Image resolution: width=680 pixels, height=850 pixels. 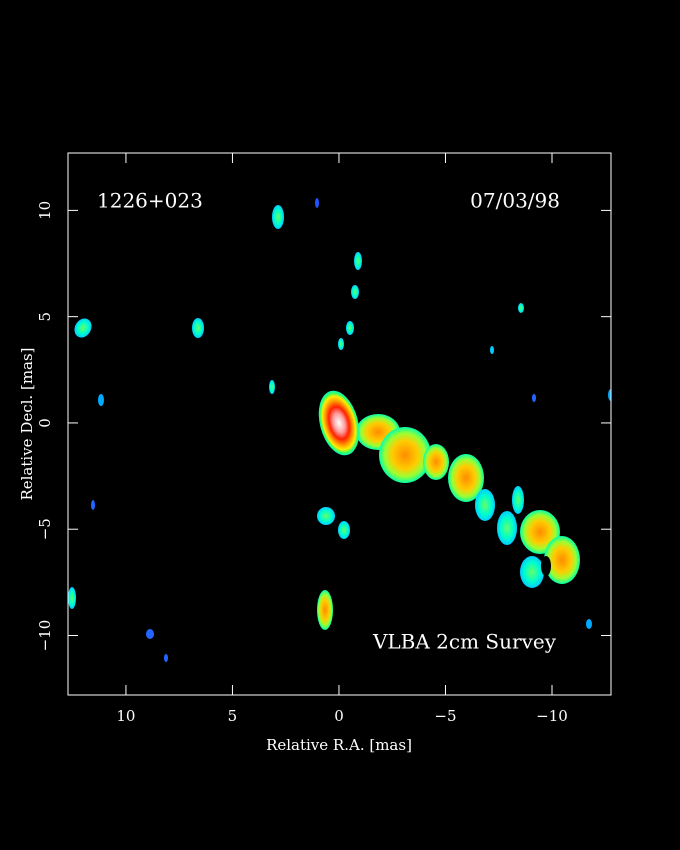 I want to click on x-tick-label: 10, so click(x=125, y=716).